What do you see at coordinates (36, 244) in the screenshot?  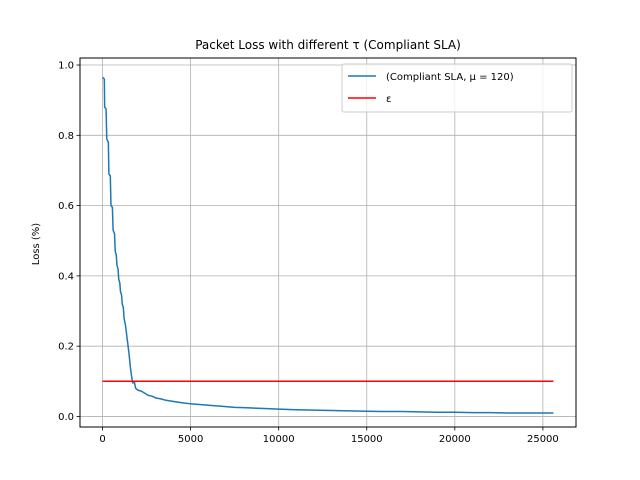 I see `y-axis-label: Loss (%)` at bounding box center [36, 244].